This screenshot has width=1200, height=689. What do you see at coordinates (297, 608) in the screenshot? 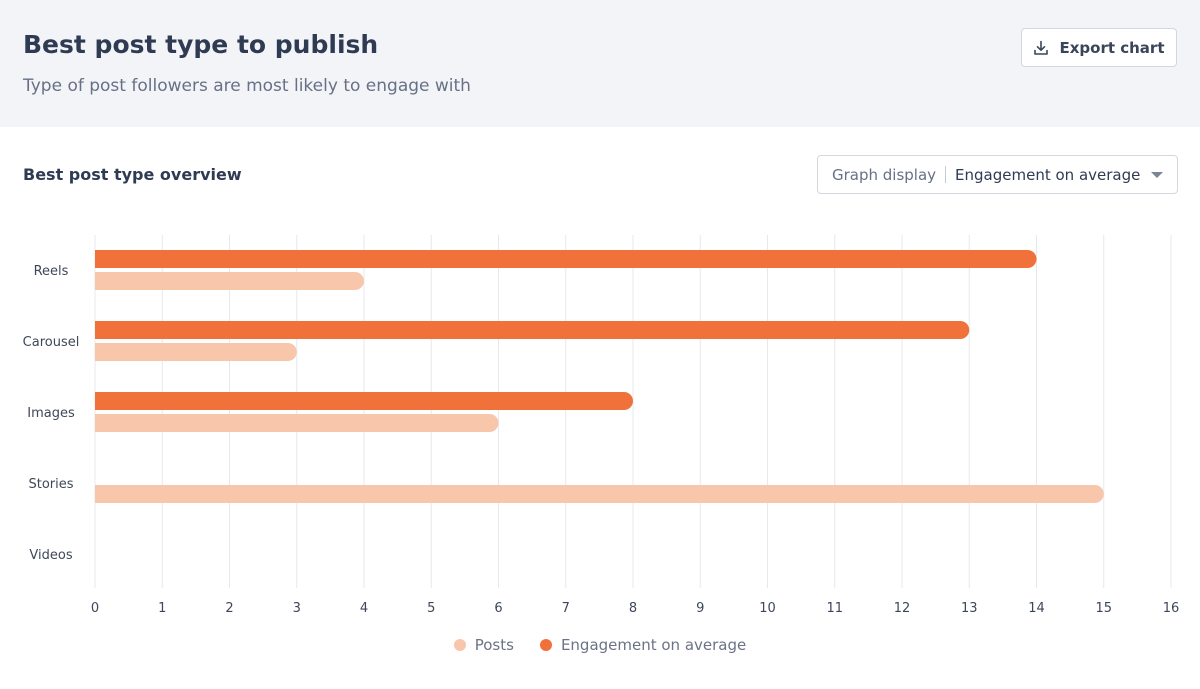
I see `x-tick-label: 3` at bounding box center [297, 608].